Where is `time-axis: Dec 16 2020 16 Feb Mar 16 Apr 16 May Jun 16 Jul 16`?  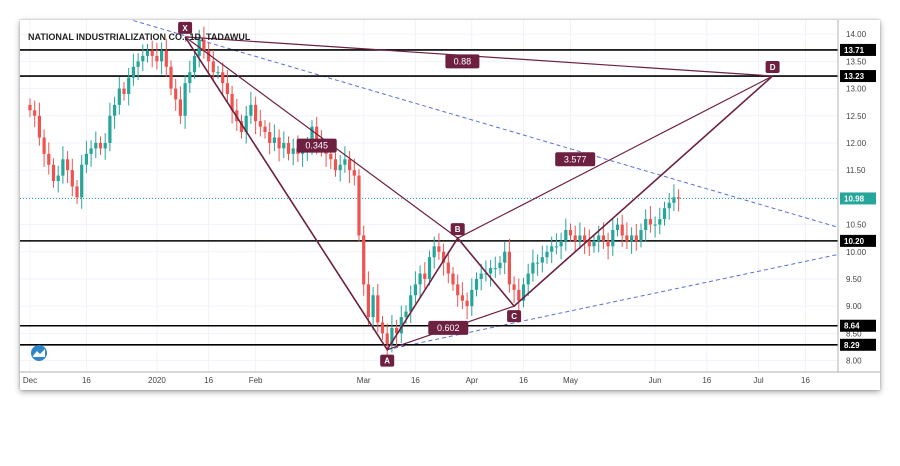
time-axis: Dec 16 2020 16 Feb Mar 16 Apr 16 May Jun 16 Jul 16 is located at coordinates (417, 380).